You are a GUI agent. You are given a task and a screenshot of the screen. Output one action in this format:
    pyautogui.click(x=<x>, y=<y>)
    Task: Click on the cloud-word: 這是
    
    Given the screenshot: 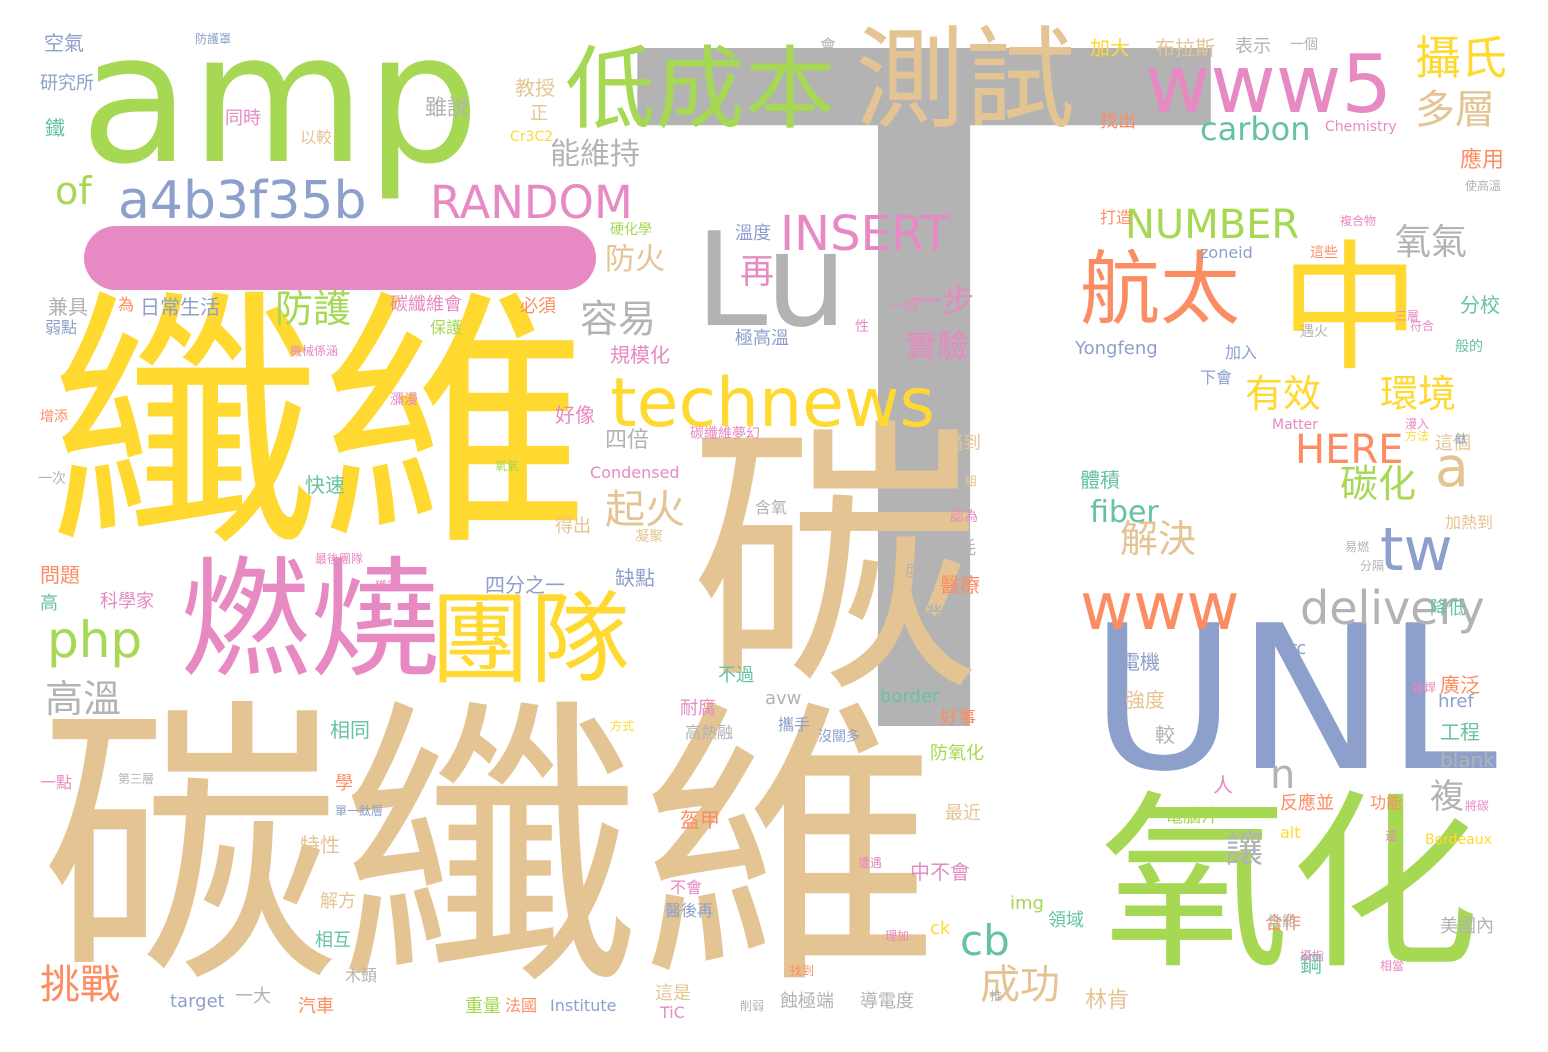 What is the action you would take?
    pyautogui.click(x=673, y=993)
    